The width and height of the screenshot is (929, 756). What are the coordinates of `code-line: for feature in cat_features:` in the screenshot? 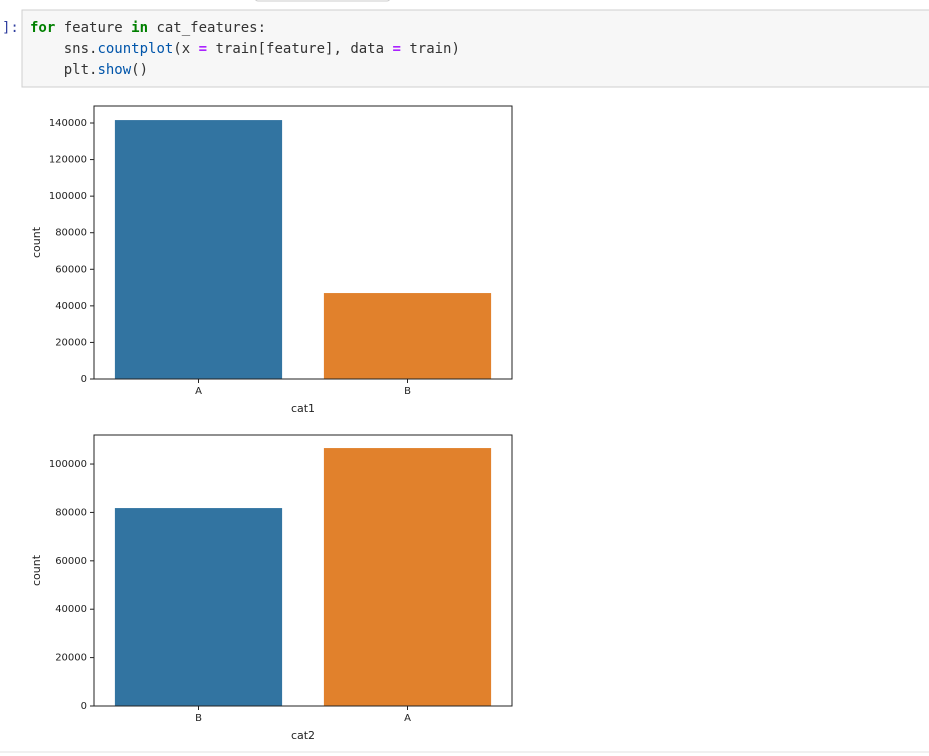 It's located at (148, 28).